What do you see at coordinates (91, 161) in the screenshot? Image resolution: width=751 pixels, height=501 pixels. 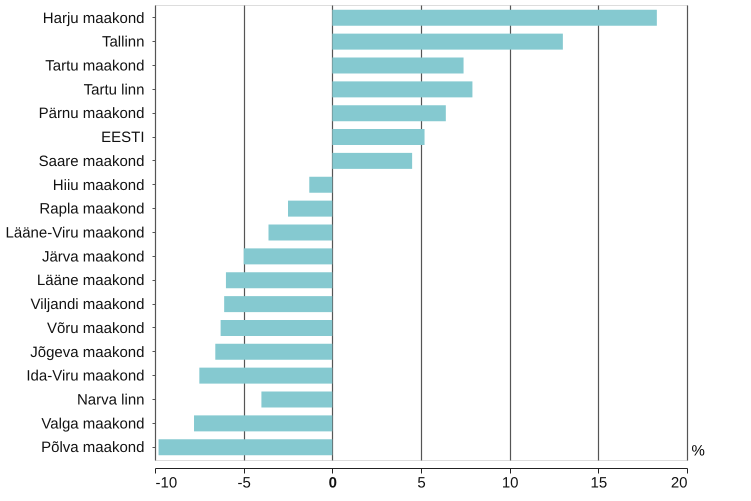 I see `y-tick-label: Saare maakond` at bounding box center [91, 161].